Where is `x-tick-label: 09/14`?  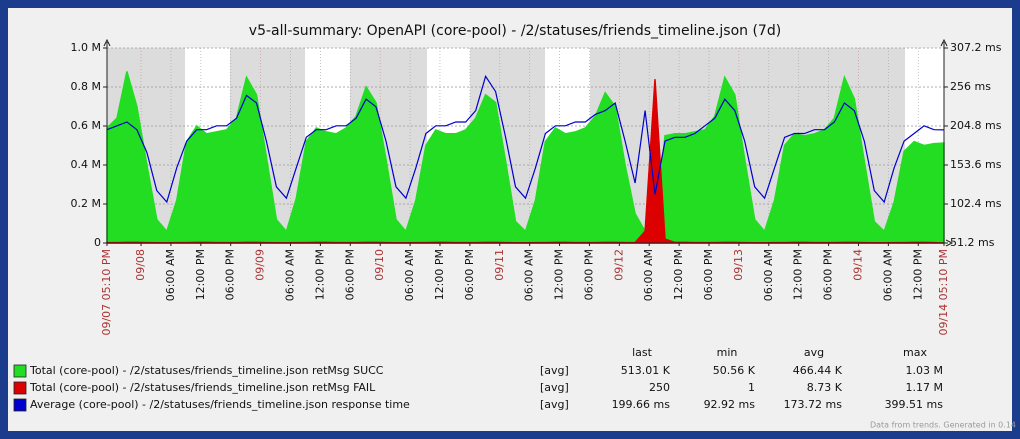
x-tick-label: 09/14 is located at coordinates (857, 265).